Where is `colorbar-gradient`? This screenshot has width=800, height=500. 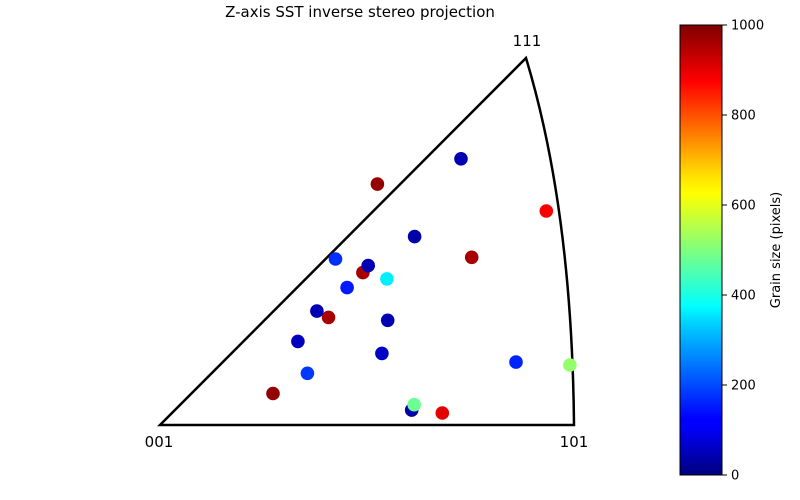
colorbar-gradient is located at coordinates (701, 250).